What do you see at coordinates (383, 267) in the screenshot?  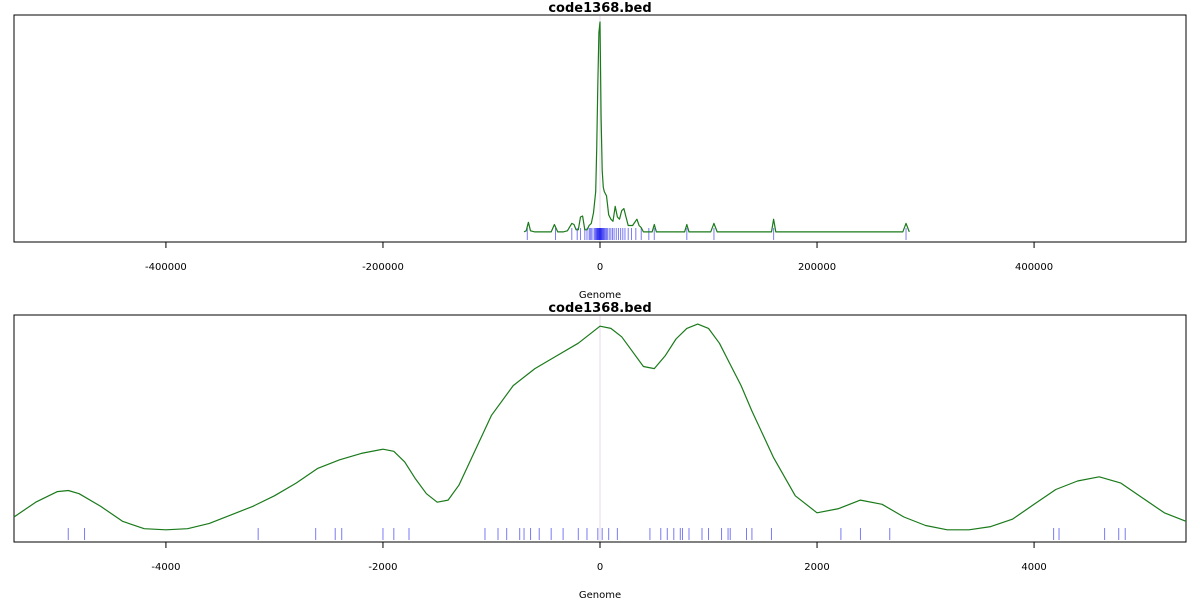 I see `x-tick-label: -200000` at bounding box center [383, 267].